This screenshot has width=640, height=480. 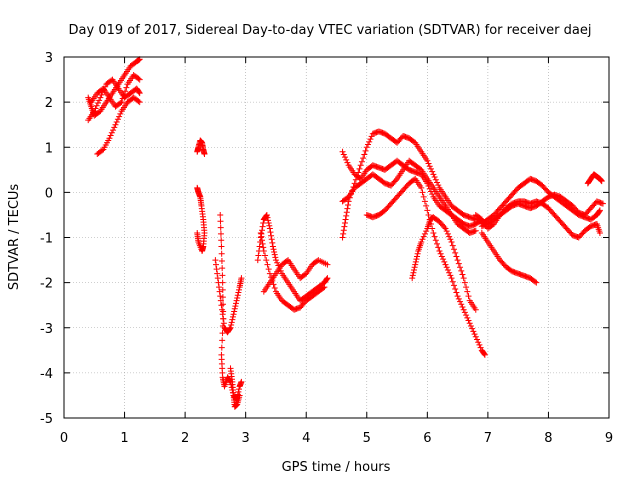 I want to click on x-tick-label: 2, so click(x=185, y=438).